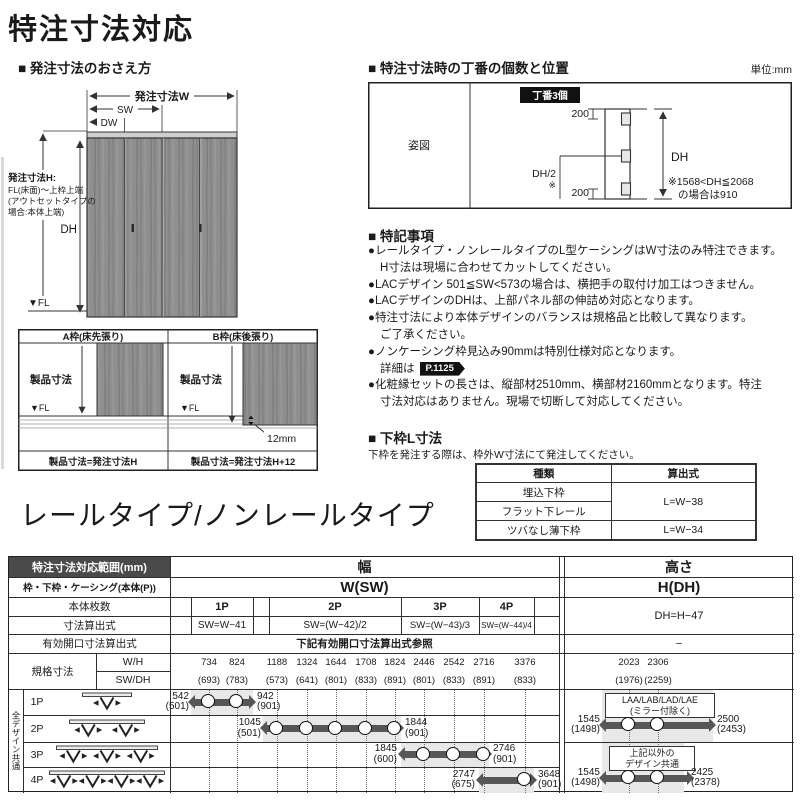 The image size is (800, 800). What do you see at coordinates (277, 662) in the screenshot?
I see `std-w-value: 1188` at bounding box center [277, 662].